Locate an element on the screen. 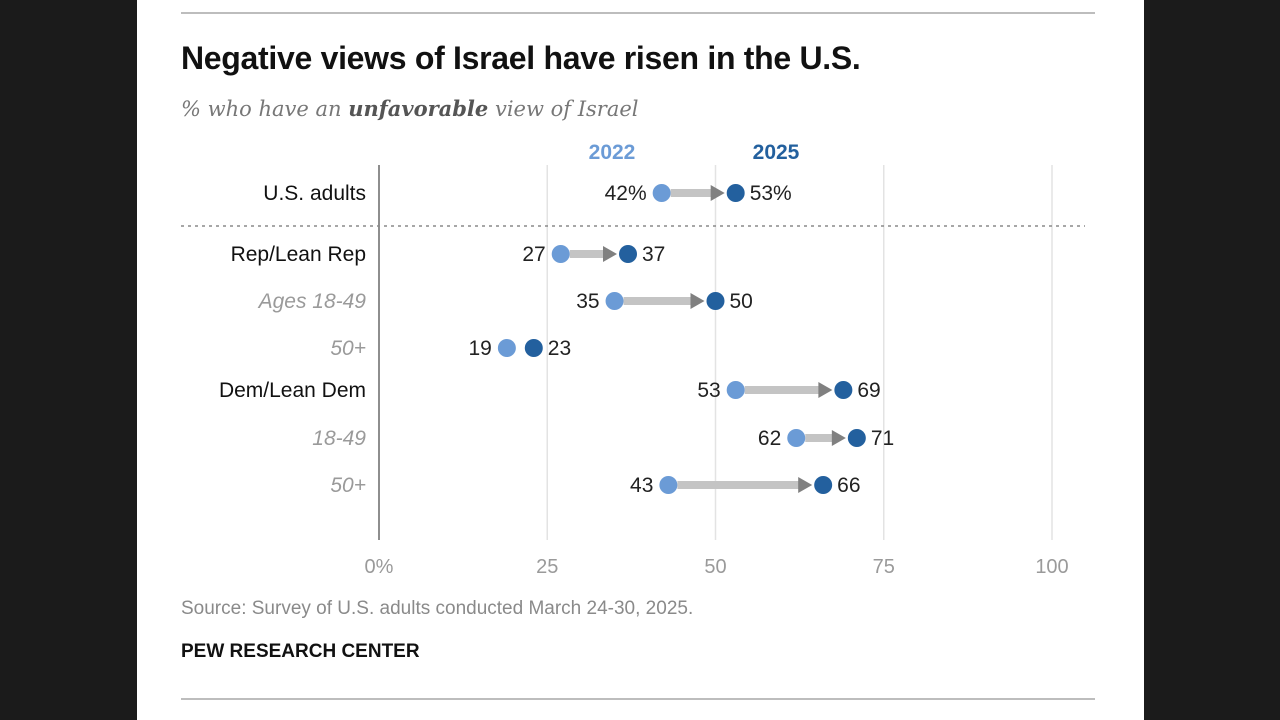  value-label-2025: 66 is located at coordinates (848, 485).